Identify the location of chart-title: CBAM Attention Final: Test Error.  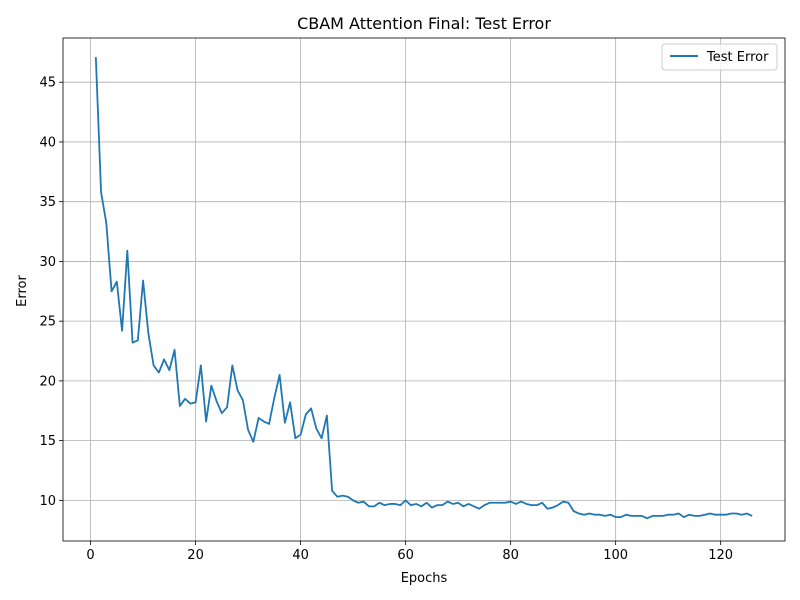
(424, 23).